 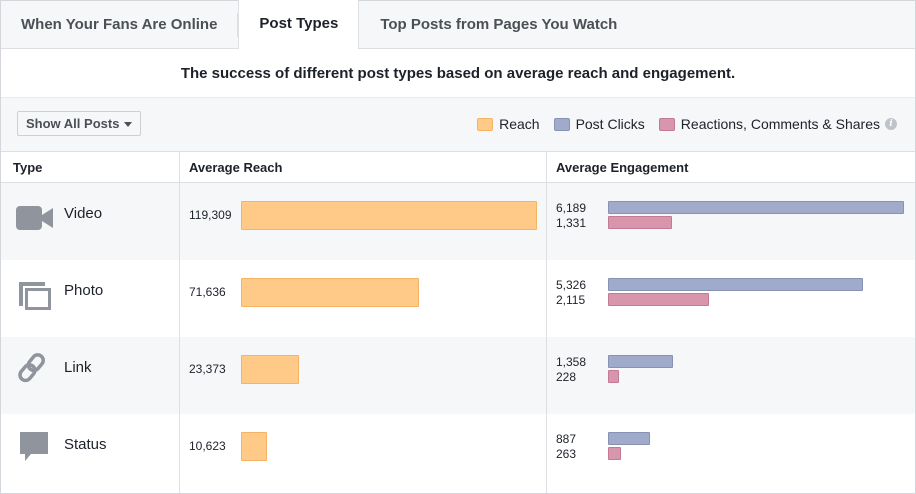 I want to click on table-header: Type Average Reach Average Engagement, so click(x=458, y=167).